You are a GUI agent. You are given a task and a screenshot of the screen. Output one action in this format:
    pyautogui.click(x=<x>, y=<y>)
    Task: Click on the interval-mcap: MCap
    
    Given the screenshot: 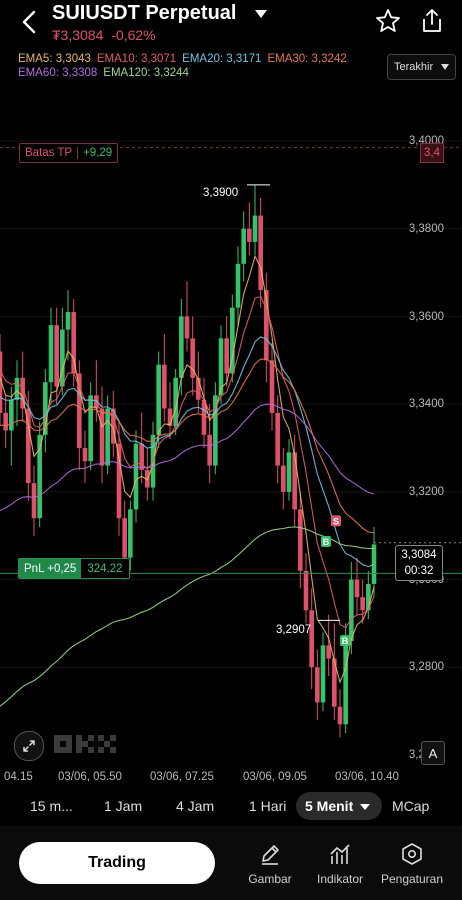 What is the action you would take?
    pyautogui.click(x=411, y=806)
    